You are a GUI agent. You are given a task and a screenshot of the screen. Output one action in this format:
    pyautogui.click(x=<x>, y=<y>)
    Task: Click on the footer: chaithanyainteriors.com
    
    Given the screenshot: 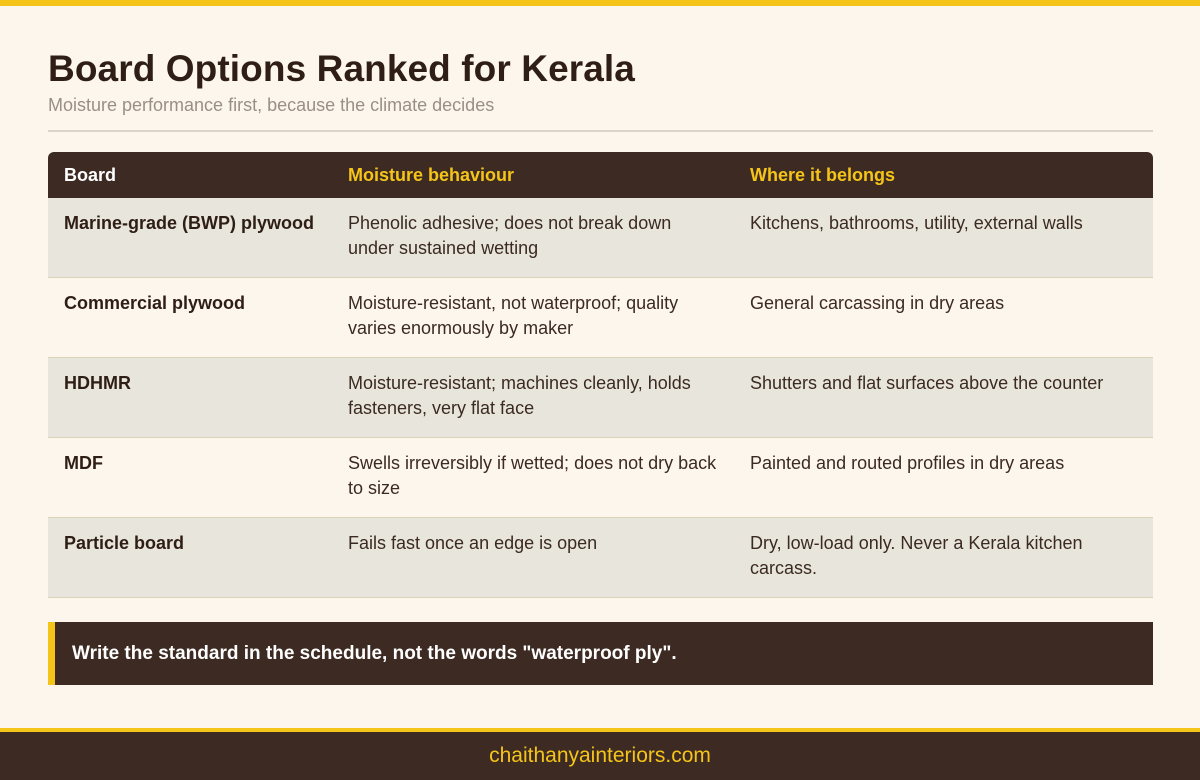 What is the action you would take?
    pyautogui.click(x=600, y=754)
    